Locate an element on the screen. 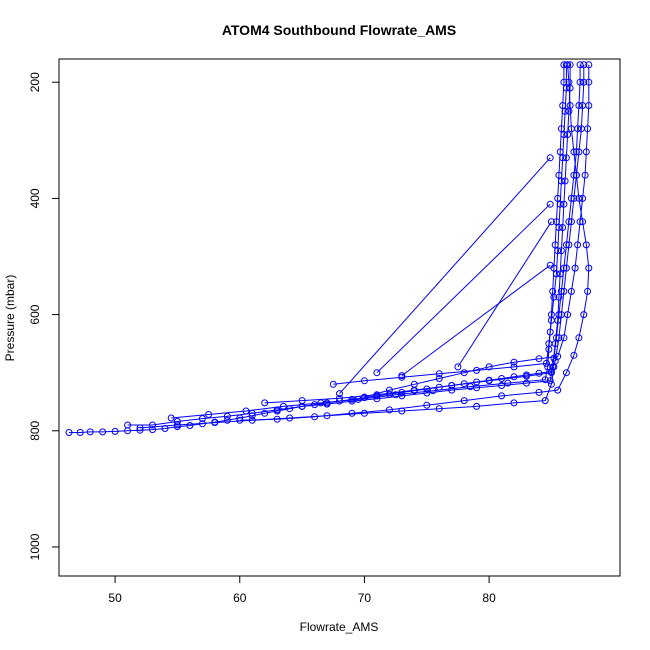  chart-title: ATOM4 Southbound Flowrate_AMS is located at coordinates (339, 30).